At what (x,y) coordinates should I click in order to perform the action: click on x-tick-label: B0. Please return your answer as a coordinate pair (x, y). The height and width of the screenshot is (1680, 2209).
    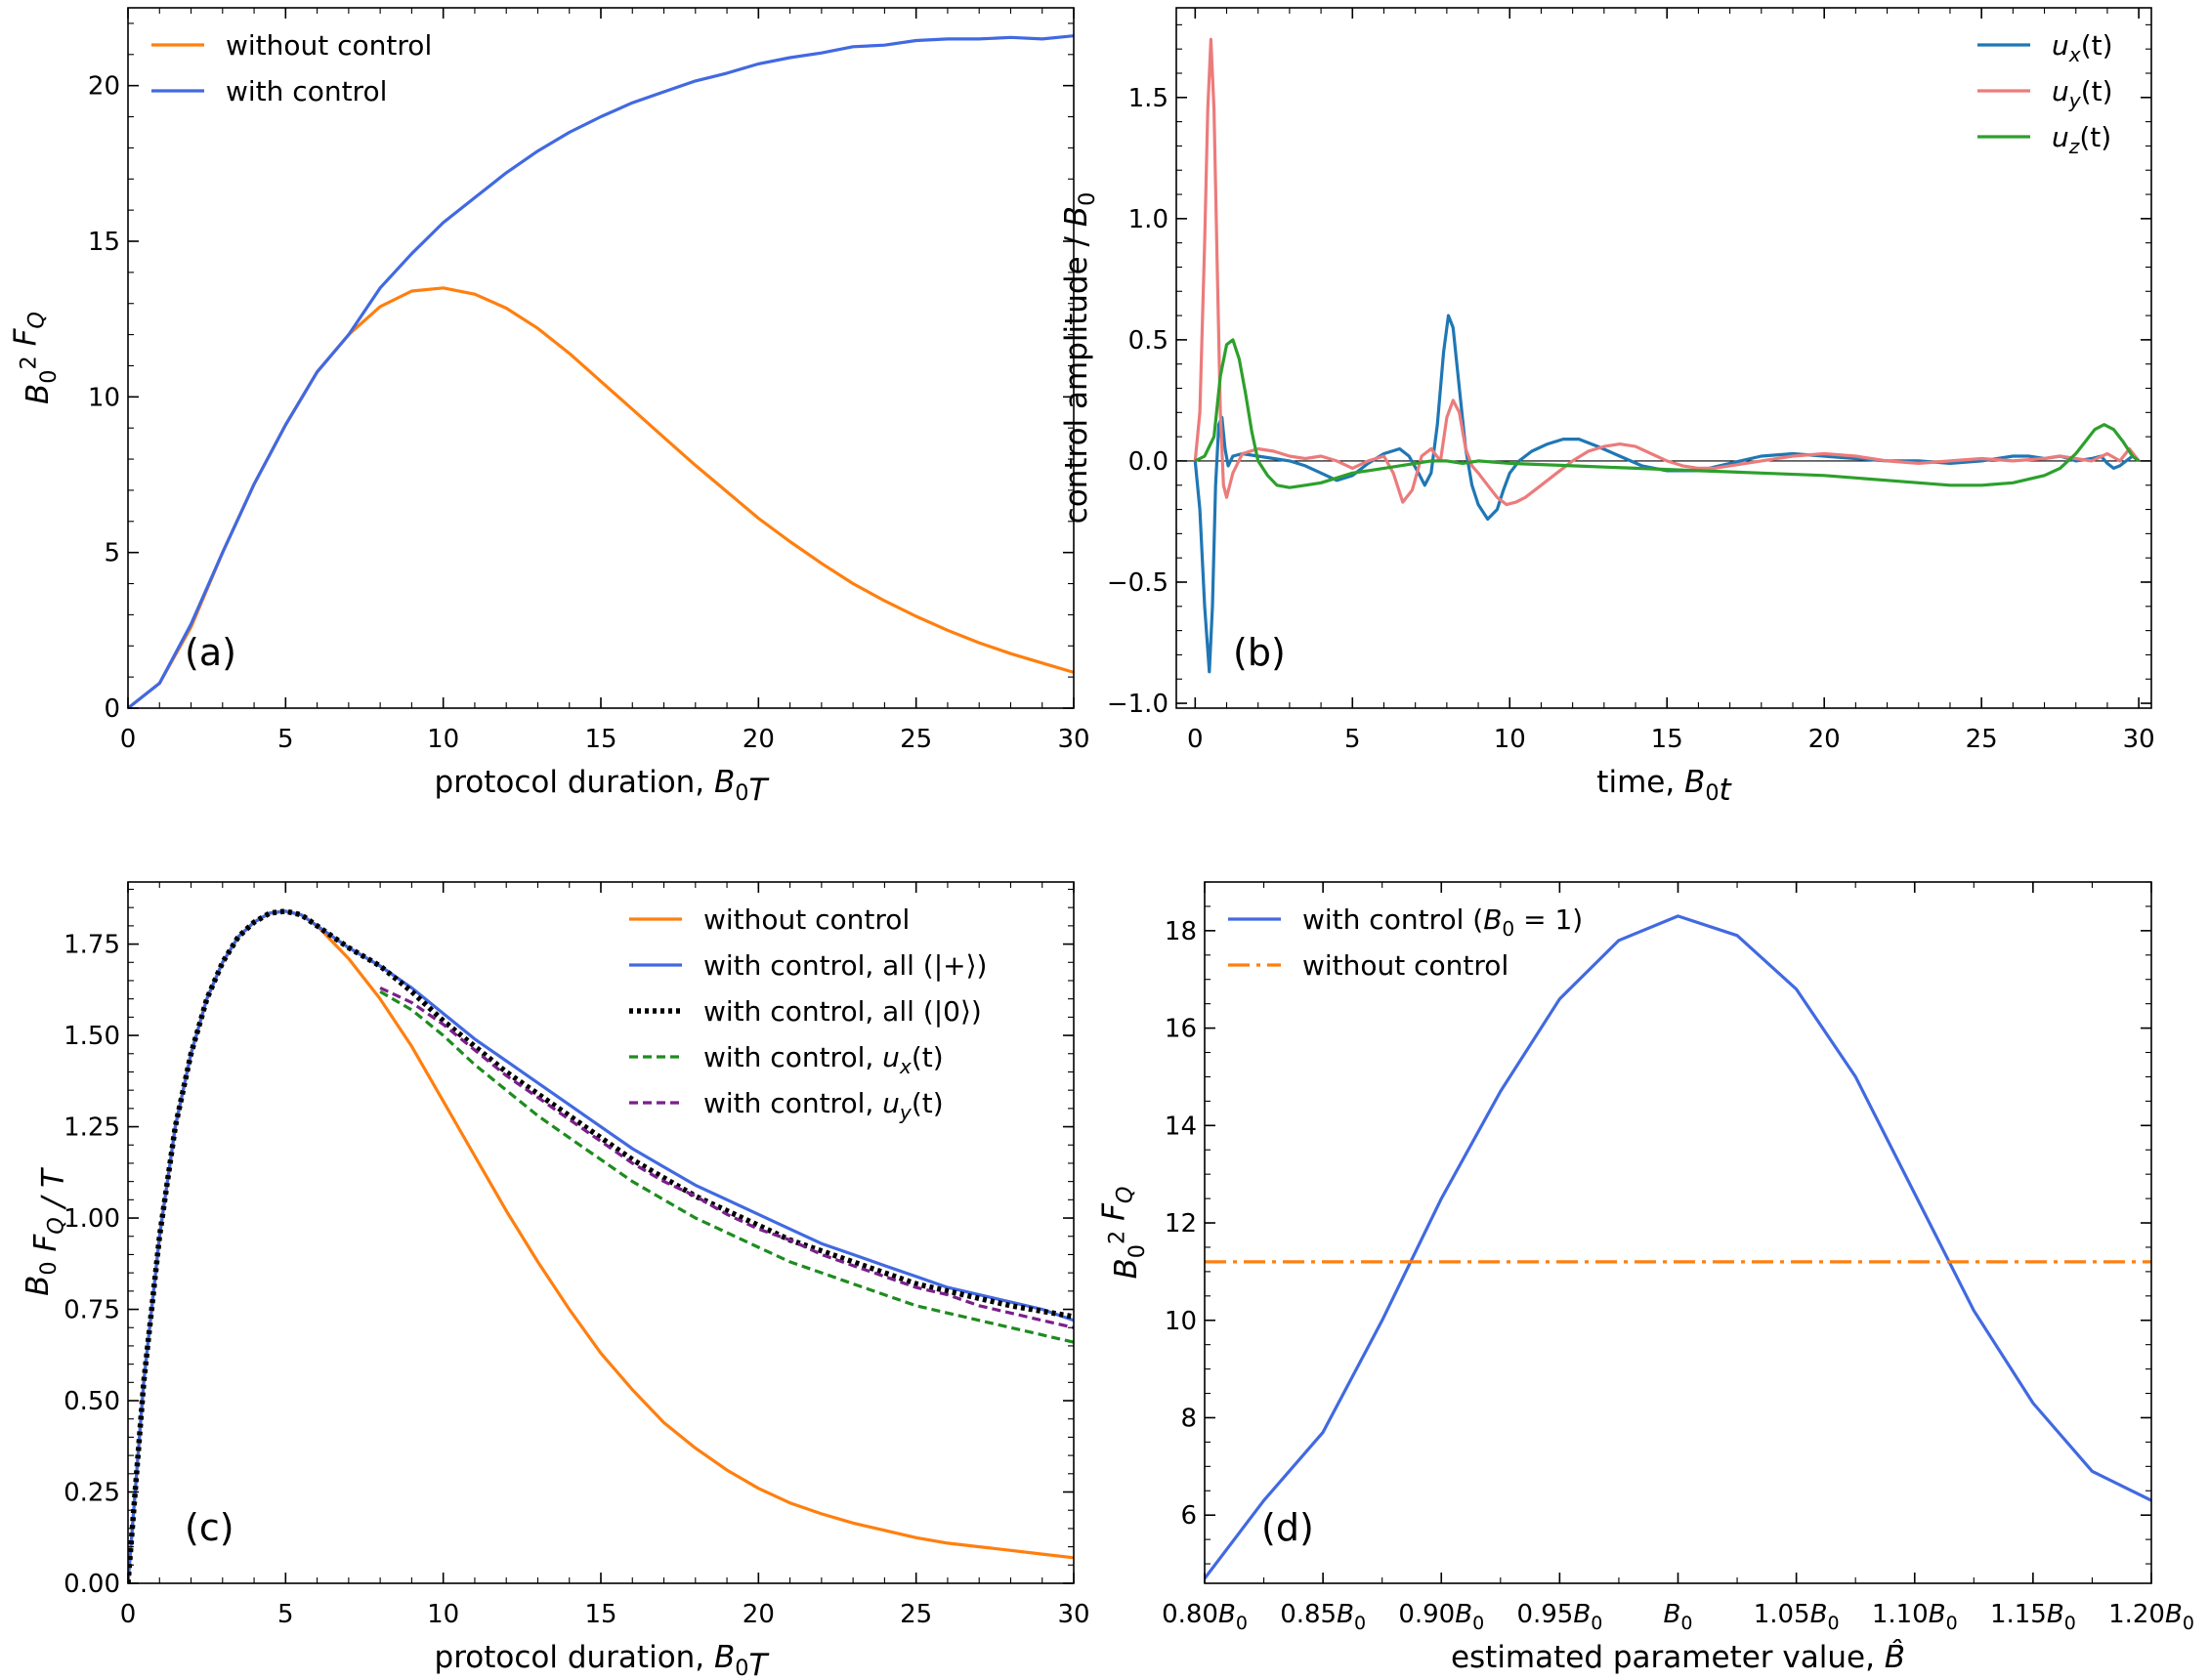
    Looking at the image, I should click on (1678, 1617).